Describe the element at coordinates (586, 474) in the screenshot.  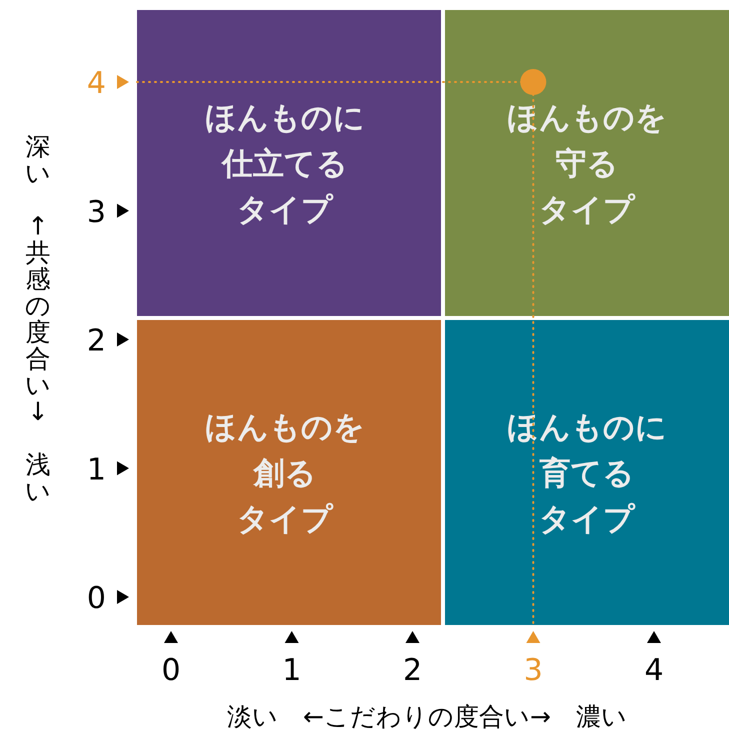
I see `annotation: 育てる` at that location.